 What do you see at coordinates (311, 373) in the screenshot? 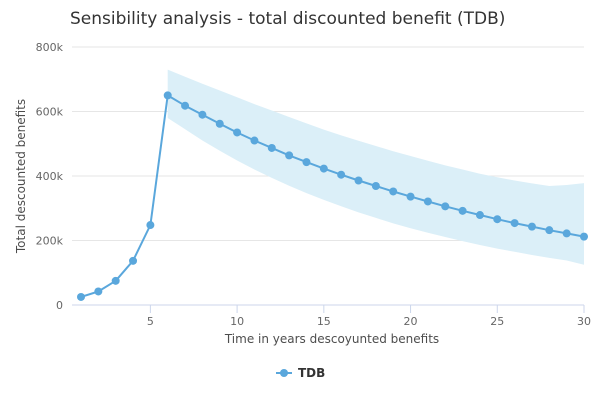
I see `legend-label-tdb: TDB` at bounding box center [311, 373].